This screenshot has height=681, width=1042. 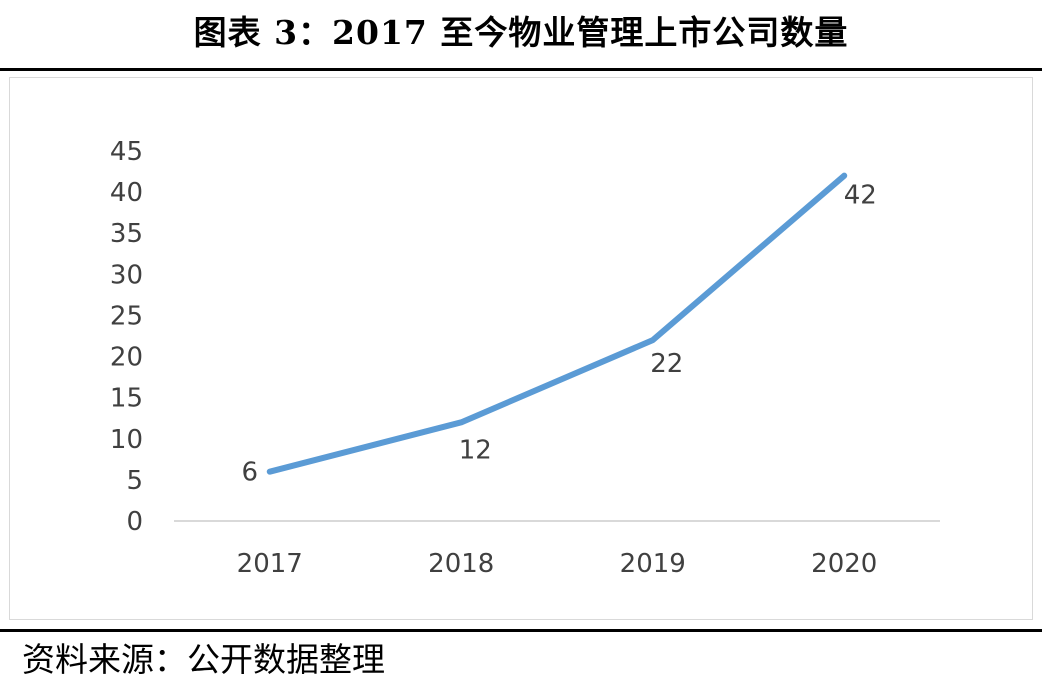 I want to click on y-tick-label: 15, so click(x=126, y=399).